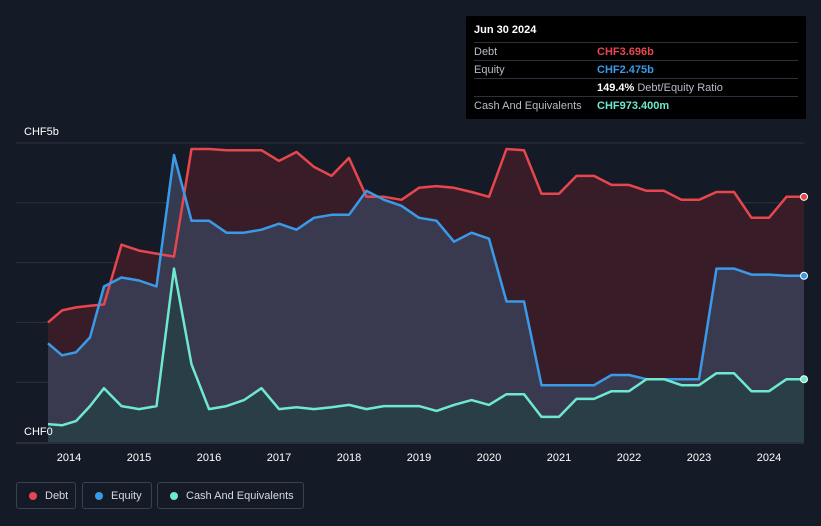 This screenshot has height=526, width=821. Describe the element at coordinates (629, 458) in the screenshot. I see `x-tick-label: 2022` at that location.